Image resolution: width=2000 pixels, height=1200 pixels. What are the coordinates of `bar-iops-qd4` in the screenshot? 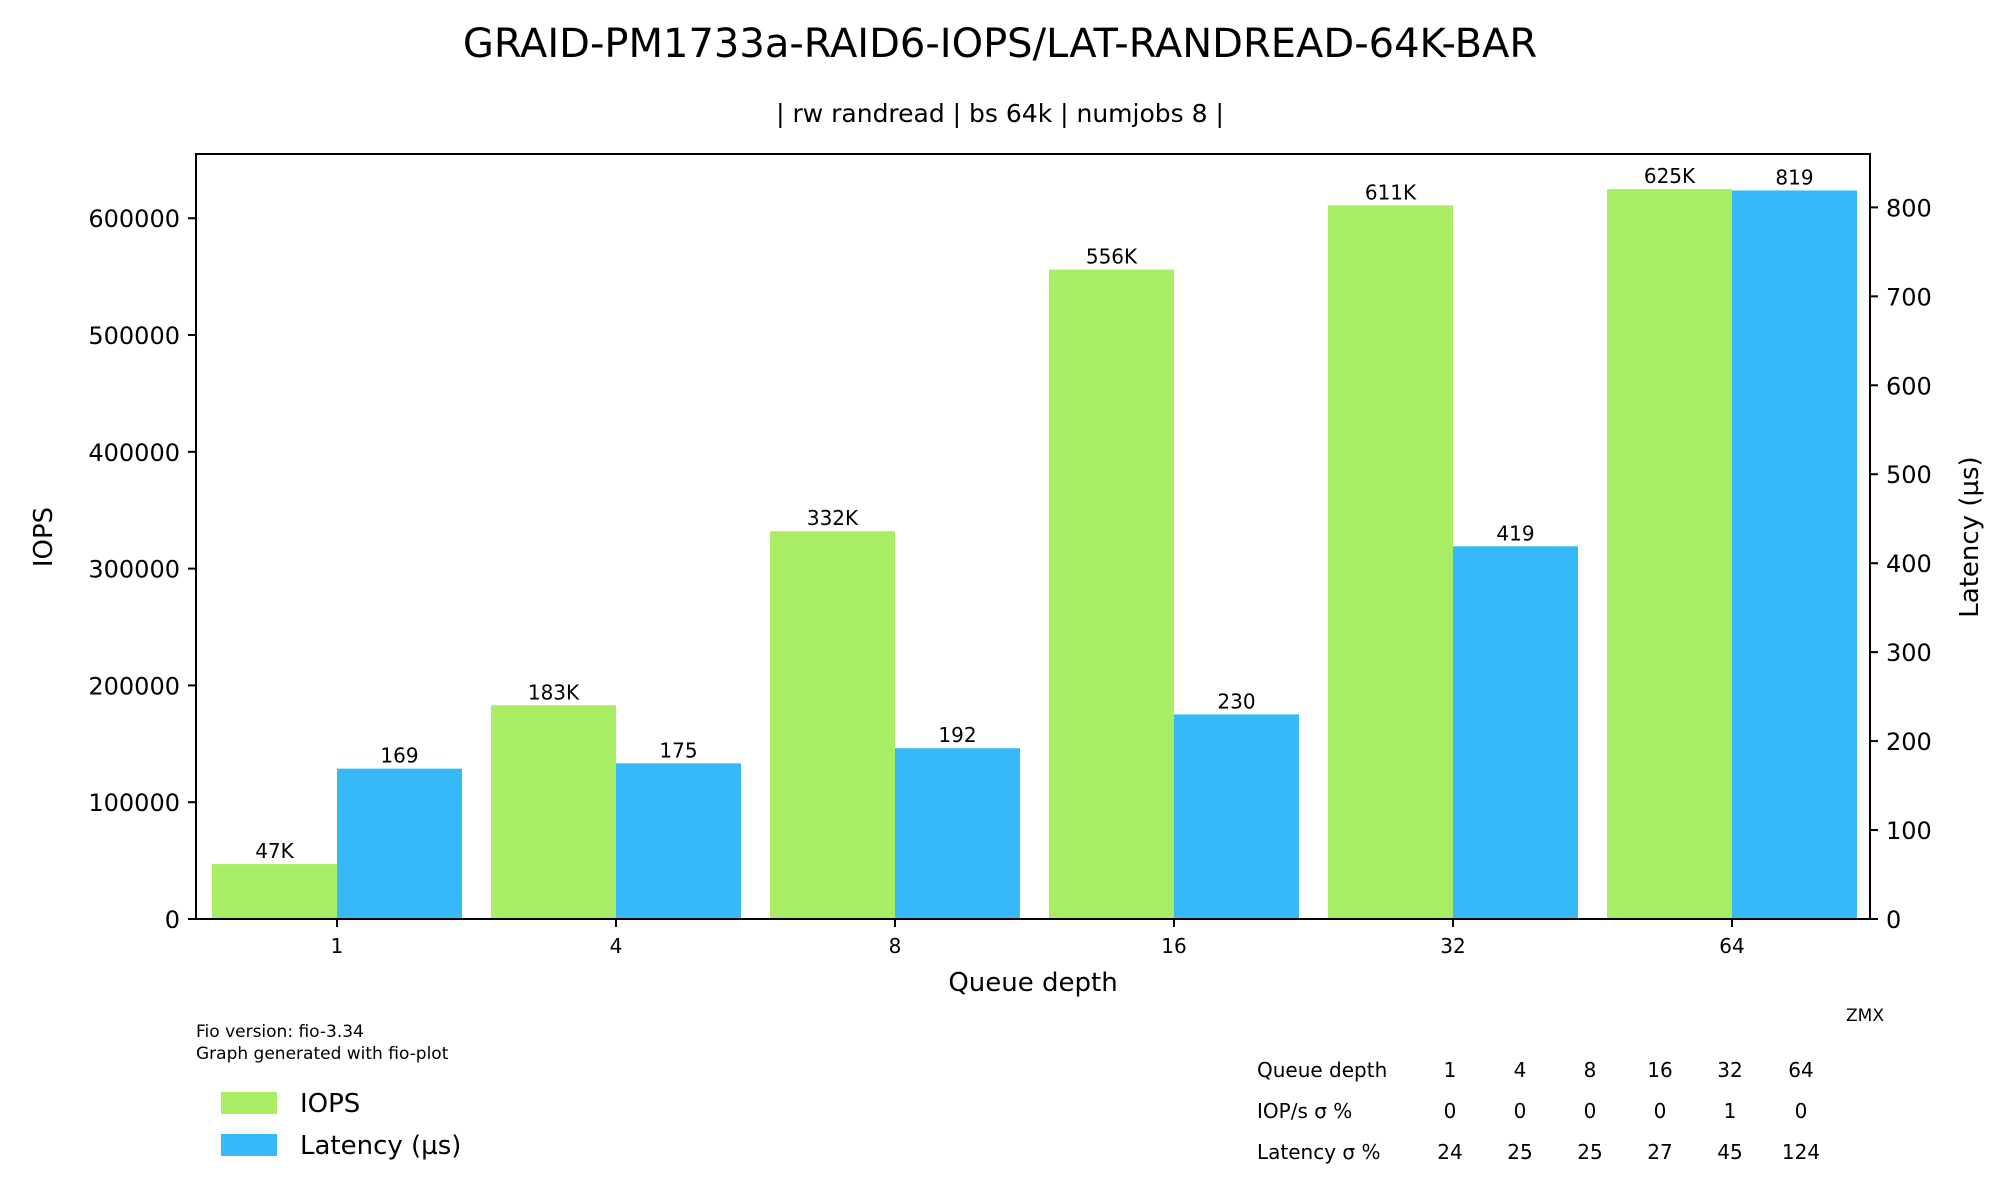 It's located at (553, 812).